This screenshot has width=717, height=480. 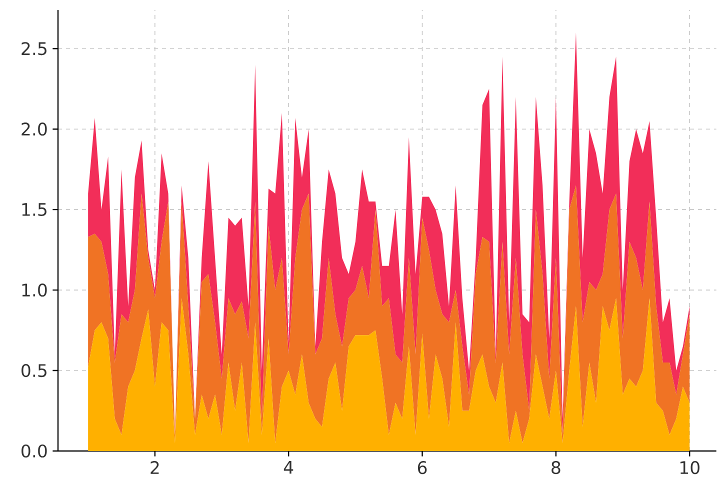 What do you see at coordinates (34, 129) in the screenshot?
I see `y-tick-label: 2.0` at bounding box center [34, 129].